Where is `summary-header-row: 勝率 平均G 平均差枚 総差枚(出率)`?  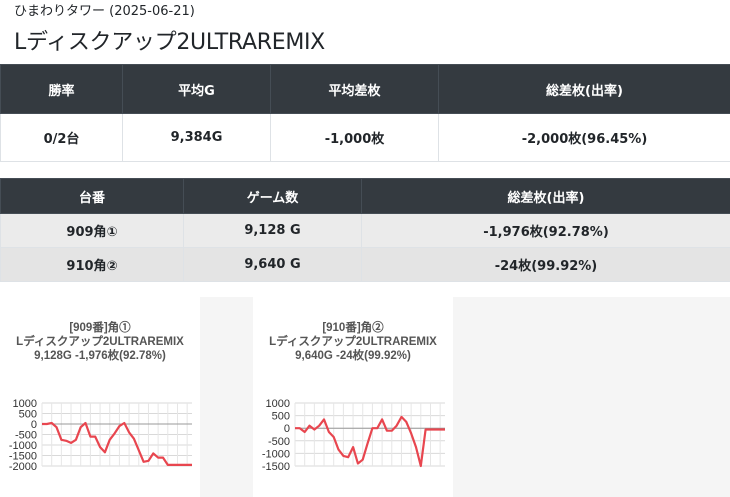
summary-header-row: 勝率 平均G 平均差枚 総差枚(出率) is located at coordinates (365, 89).